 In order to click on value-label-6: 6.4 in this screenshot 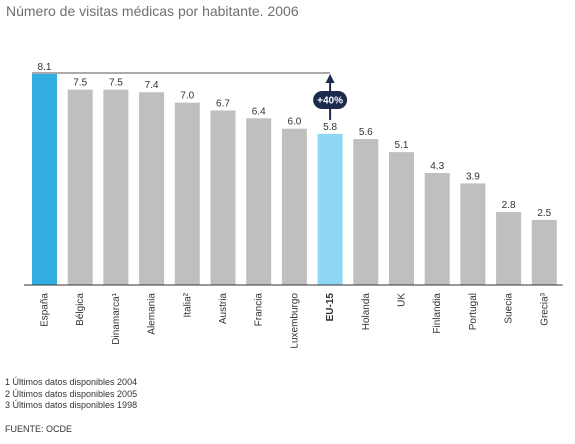, I will do `click(259, 111)`.